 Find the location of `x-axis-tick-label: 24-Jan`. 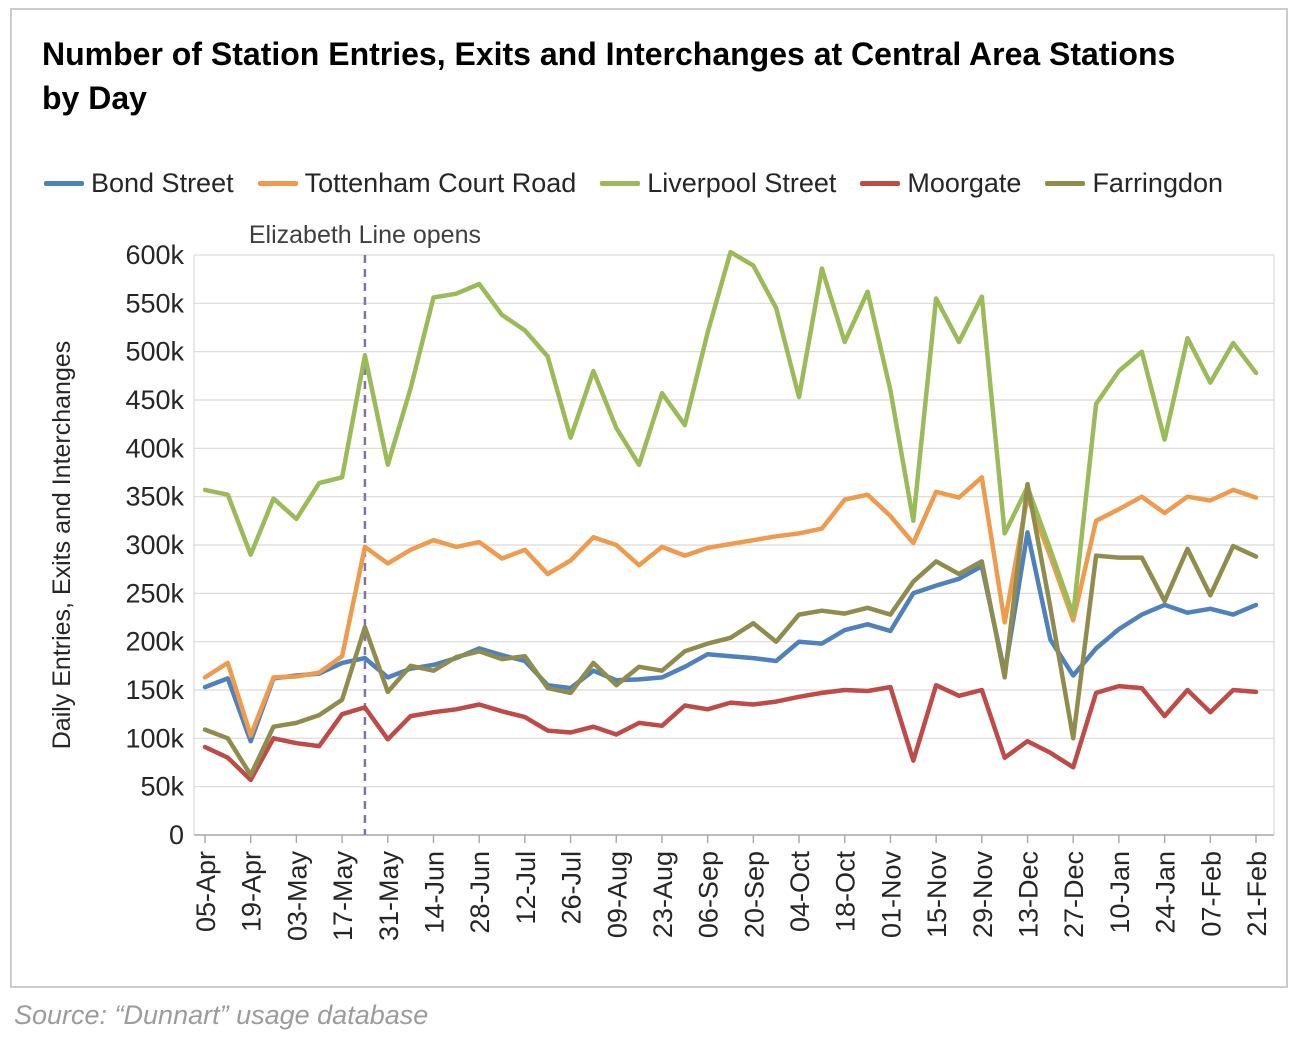

x-axis-tick-label: 24-Jan is located at coordinates (1166, 892).